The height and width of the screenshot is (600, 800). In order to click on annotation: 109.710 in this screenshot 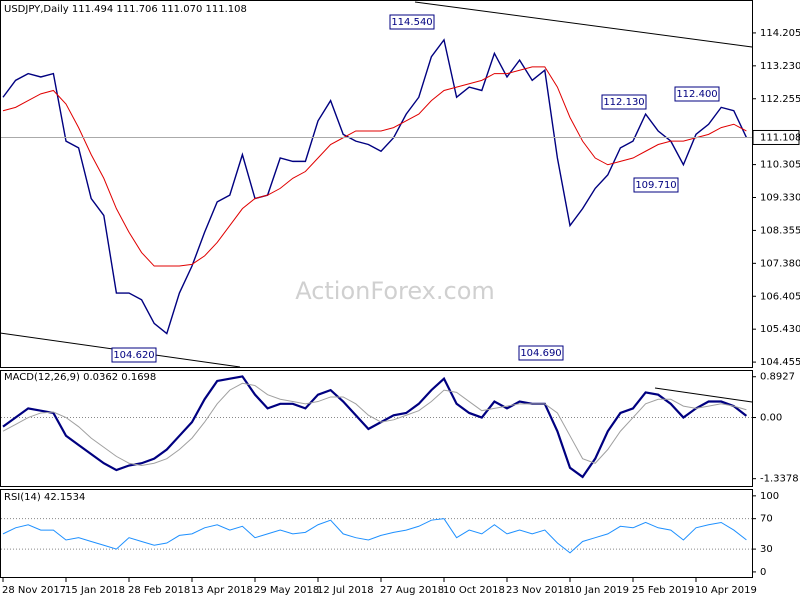, I will do `click(655, 185)`.